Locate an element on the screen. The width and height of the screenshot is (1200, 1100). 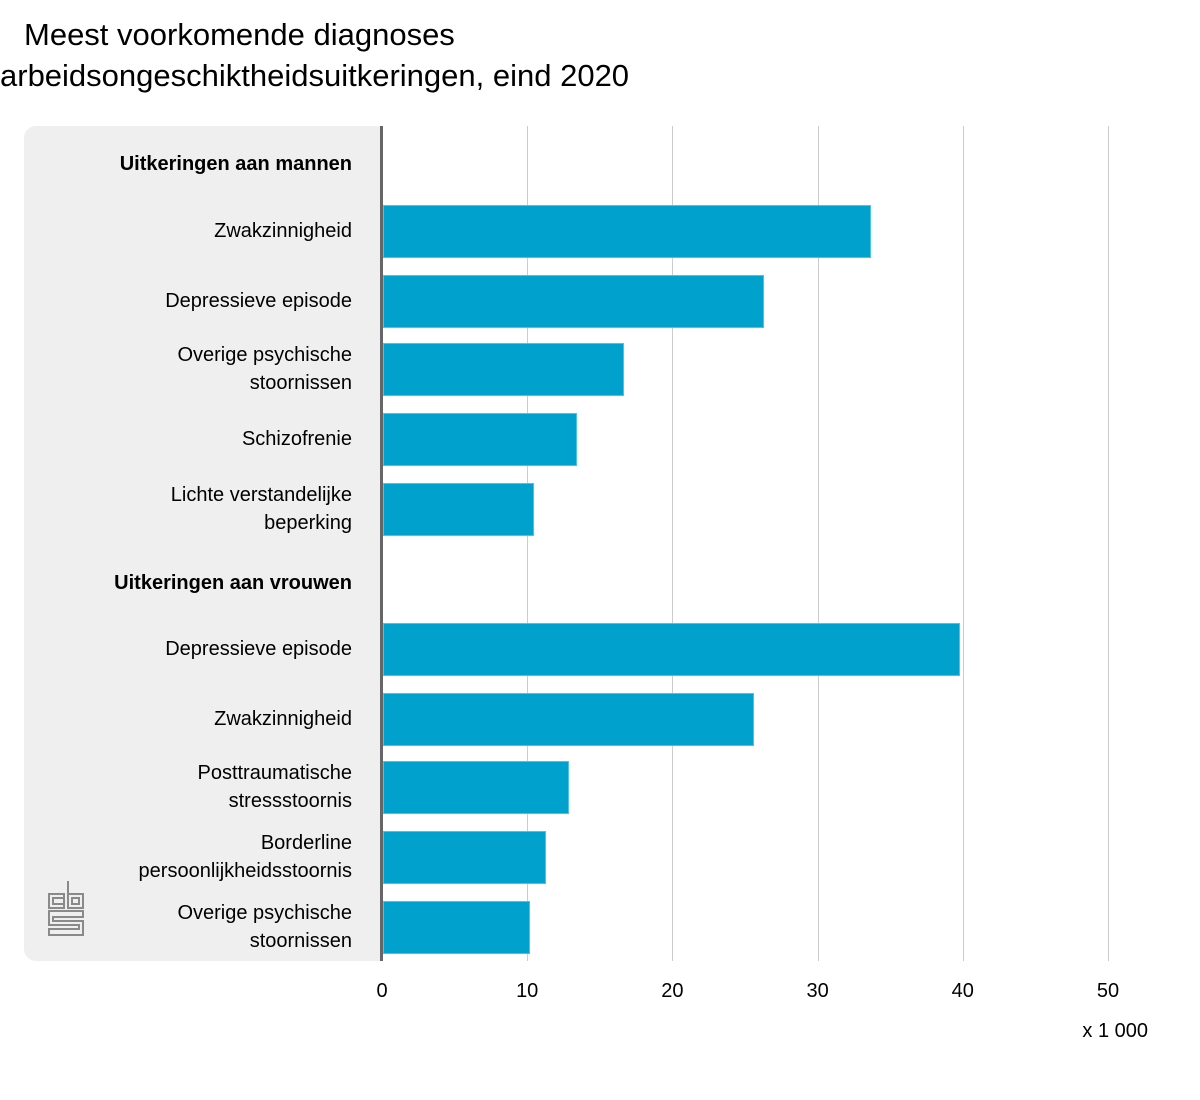
x-tick-label: 30 is located at coordinates (817, 991).